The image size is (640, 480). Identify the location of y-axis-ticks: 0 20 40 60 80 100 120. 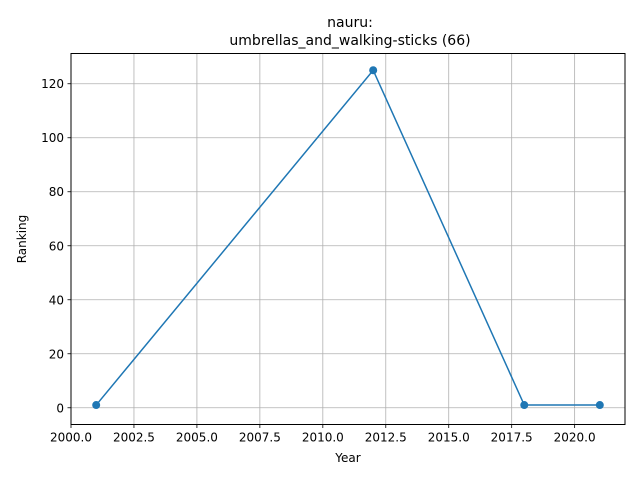
(56, 246).